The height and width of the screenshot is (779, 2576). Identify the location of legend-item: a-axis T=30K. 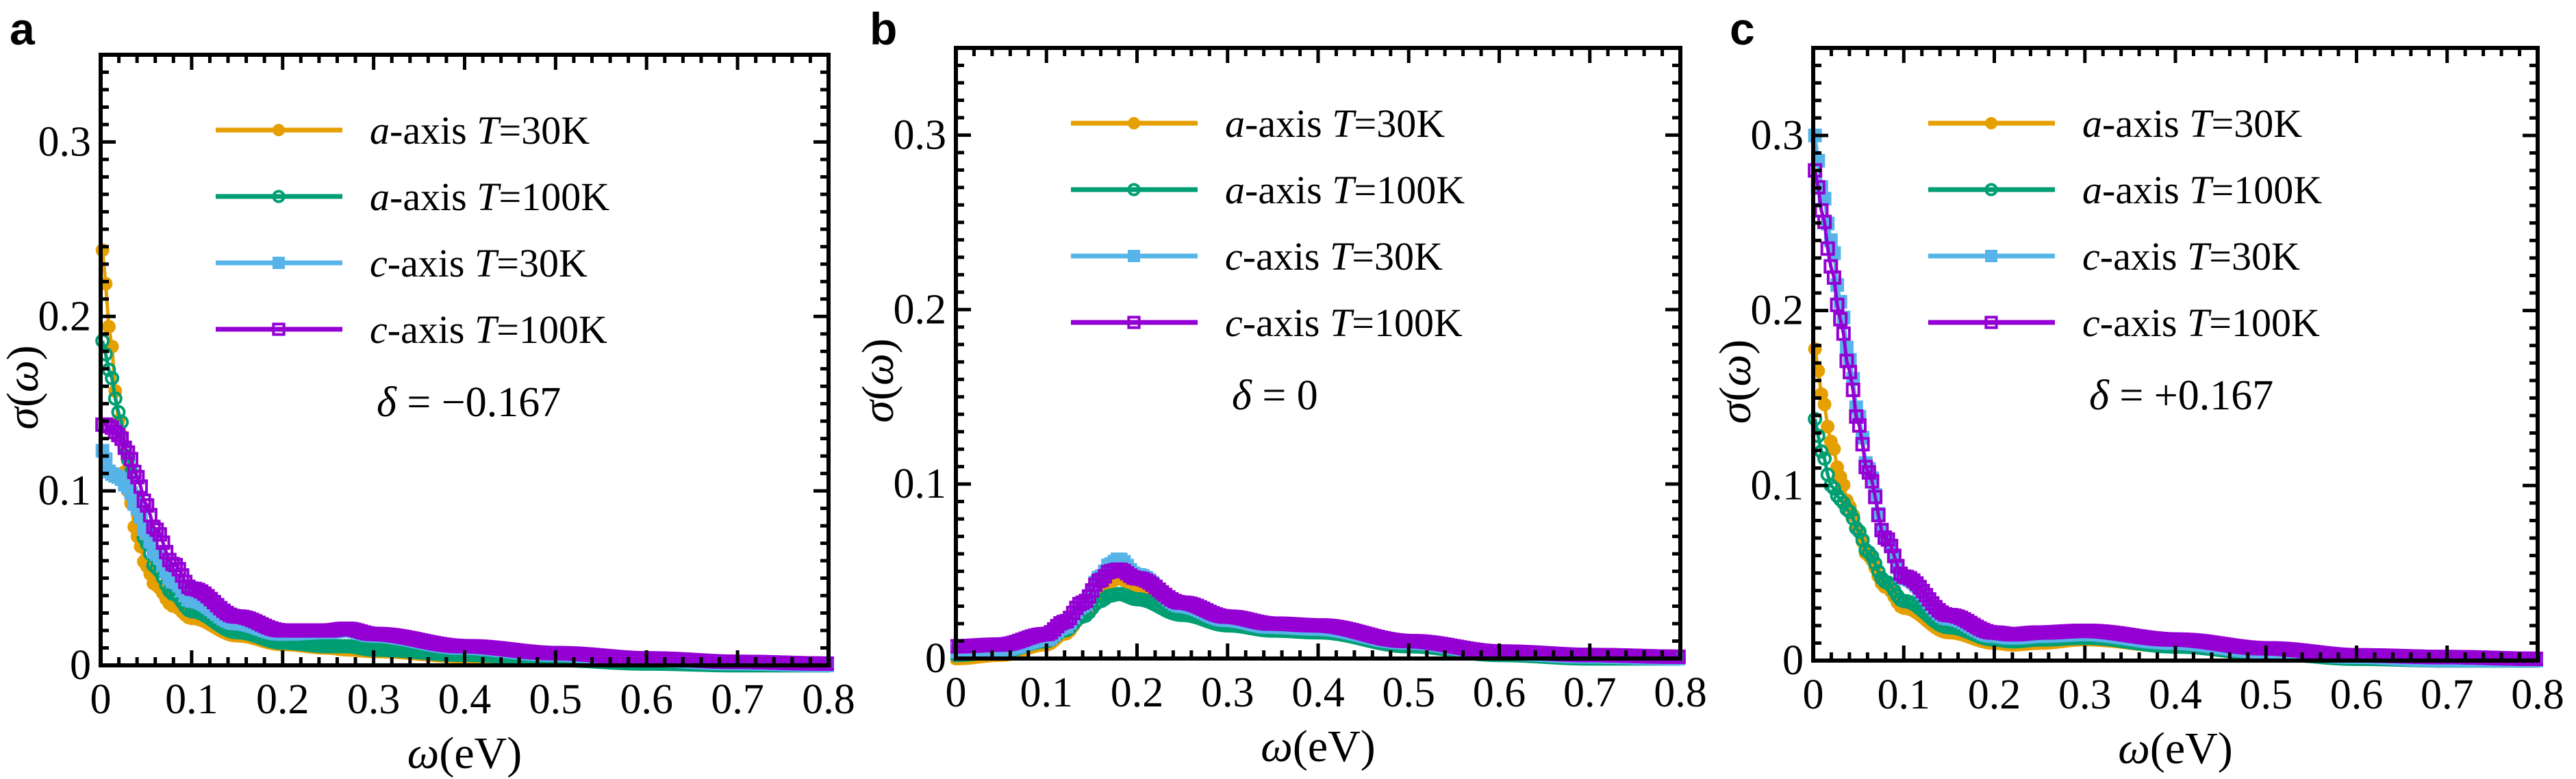
(1258, 123).